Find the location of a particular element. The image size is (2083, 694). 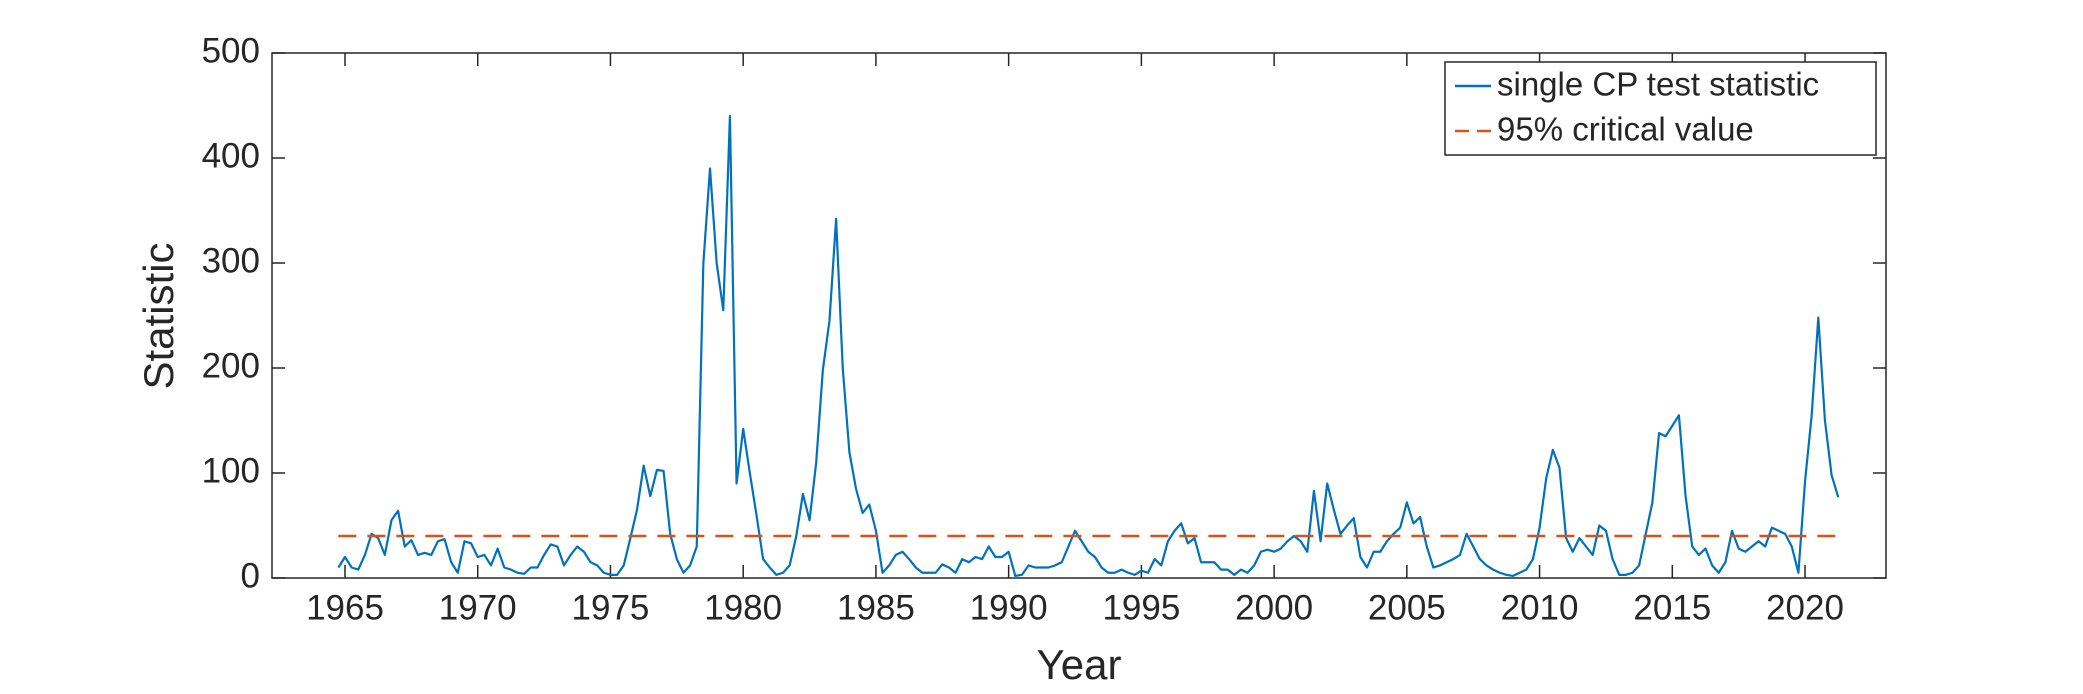

x-tick-label: 1990 is located at coordinates (1009, 607).